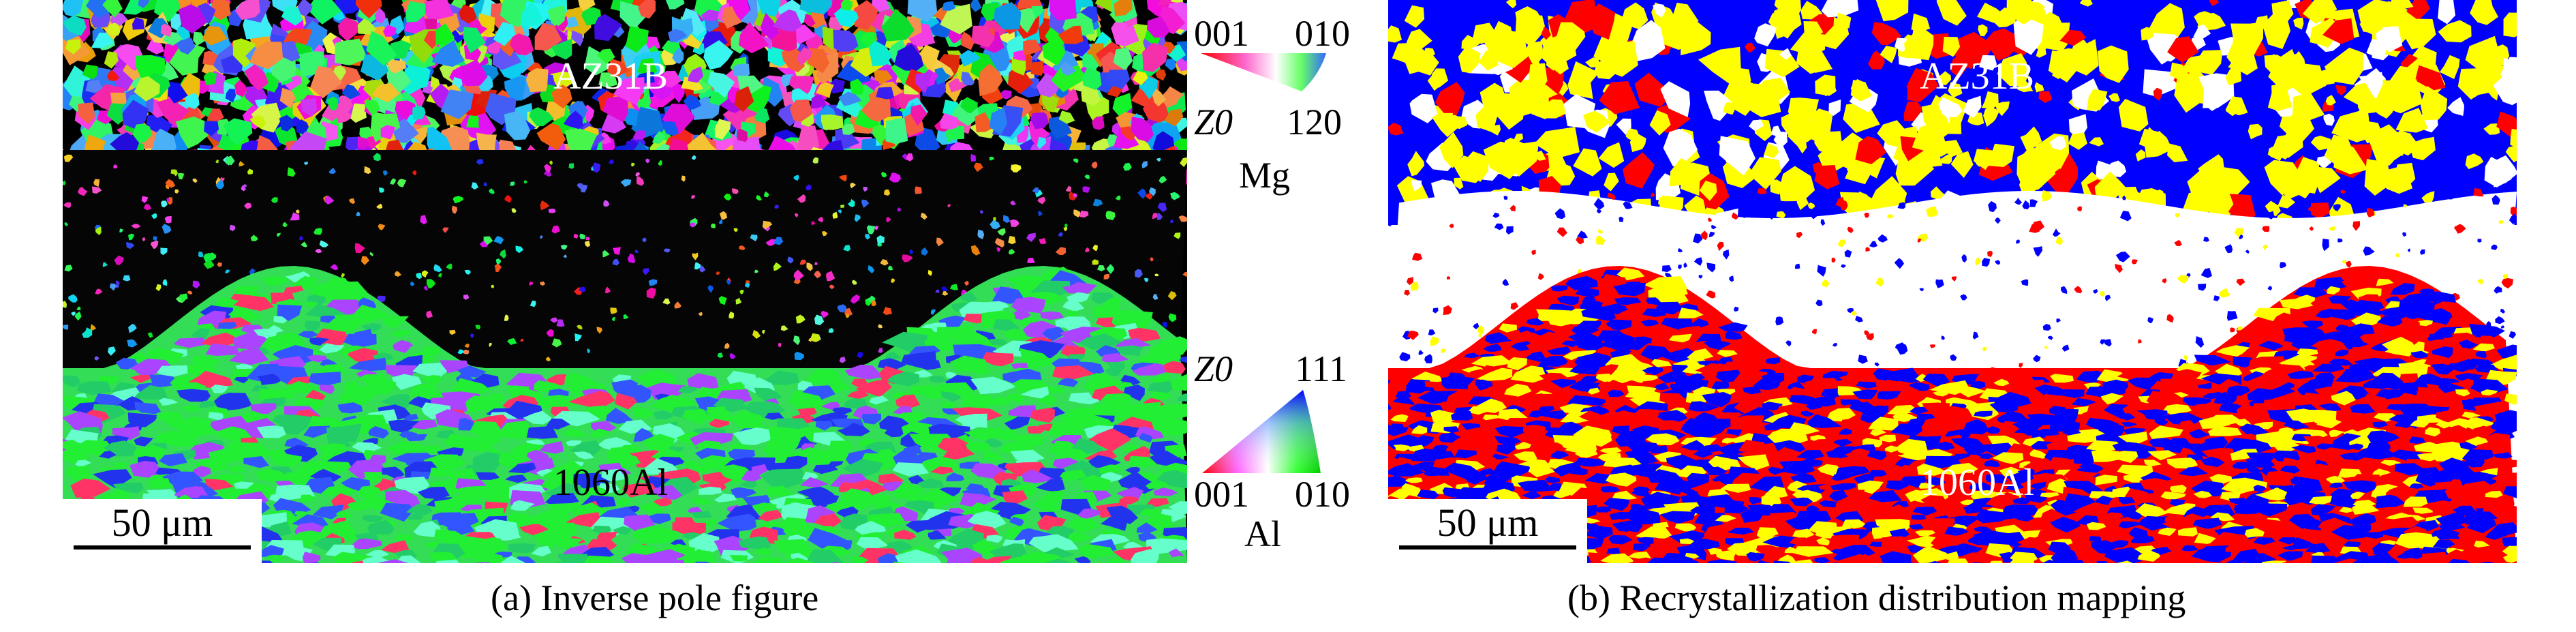 The height and width of the screenshot is (632, 2576). What do you see at coordinates (1977, 76) in the screenshot?
I see `recrystallization-top-material-label: AZ31B` at bounding box center [1977, 76].